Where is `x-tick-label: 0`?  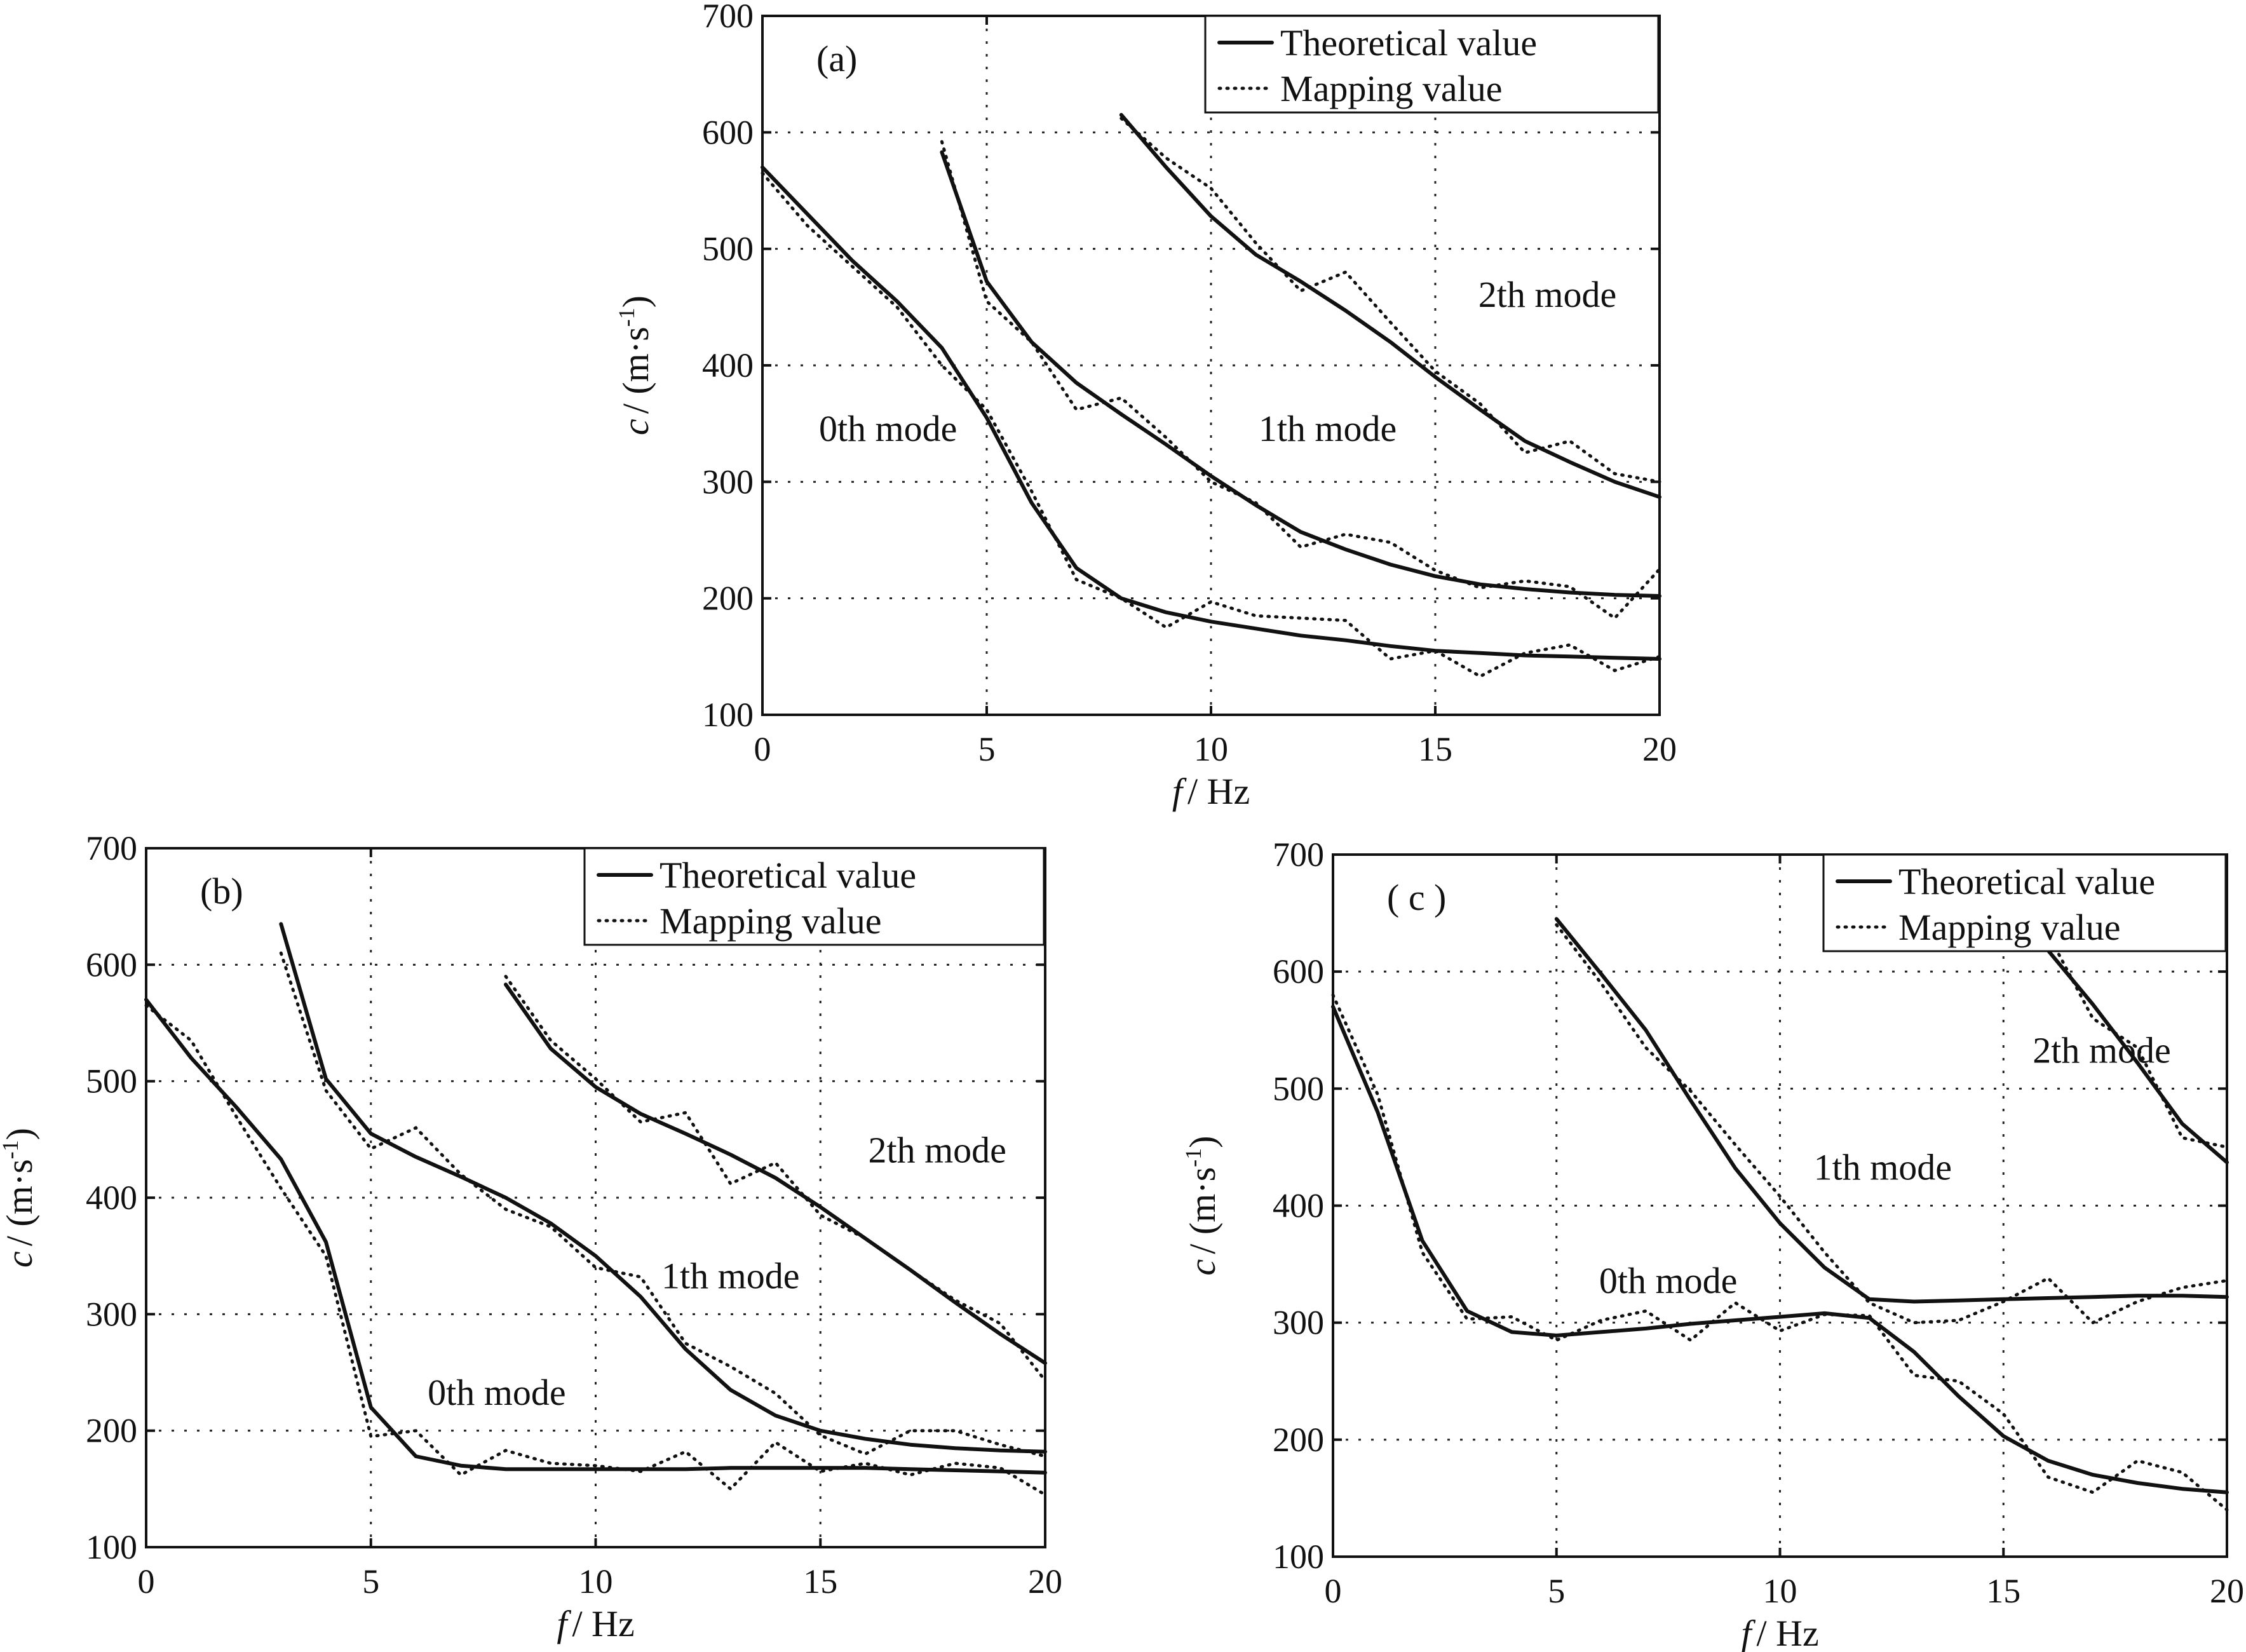 x-tick-label: 0 is located at coordinates (1334, 1591).